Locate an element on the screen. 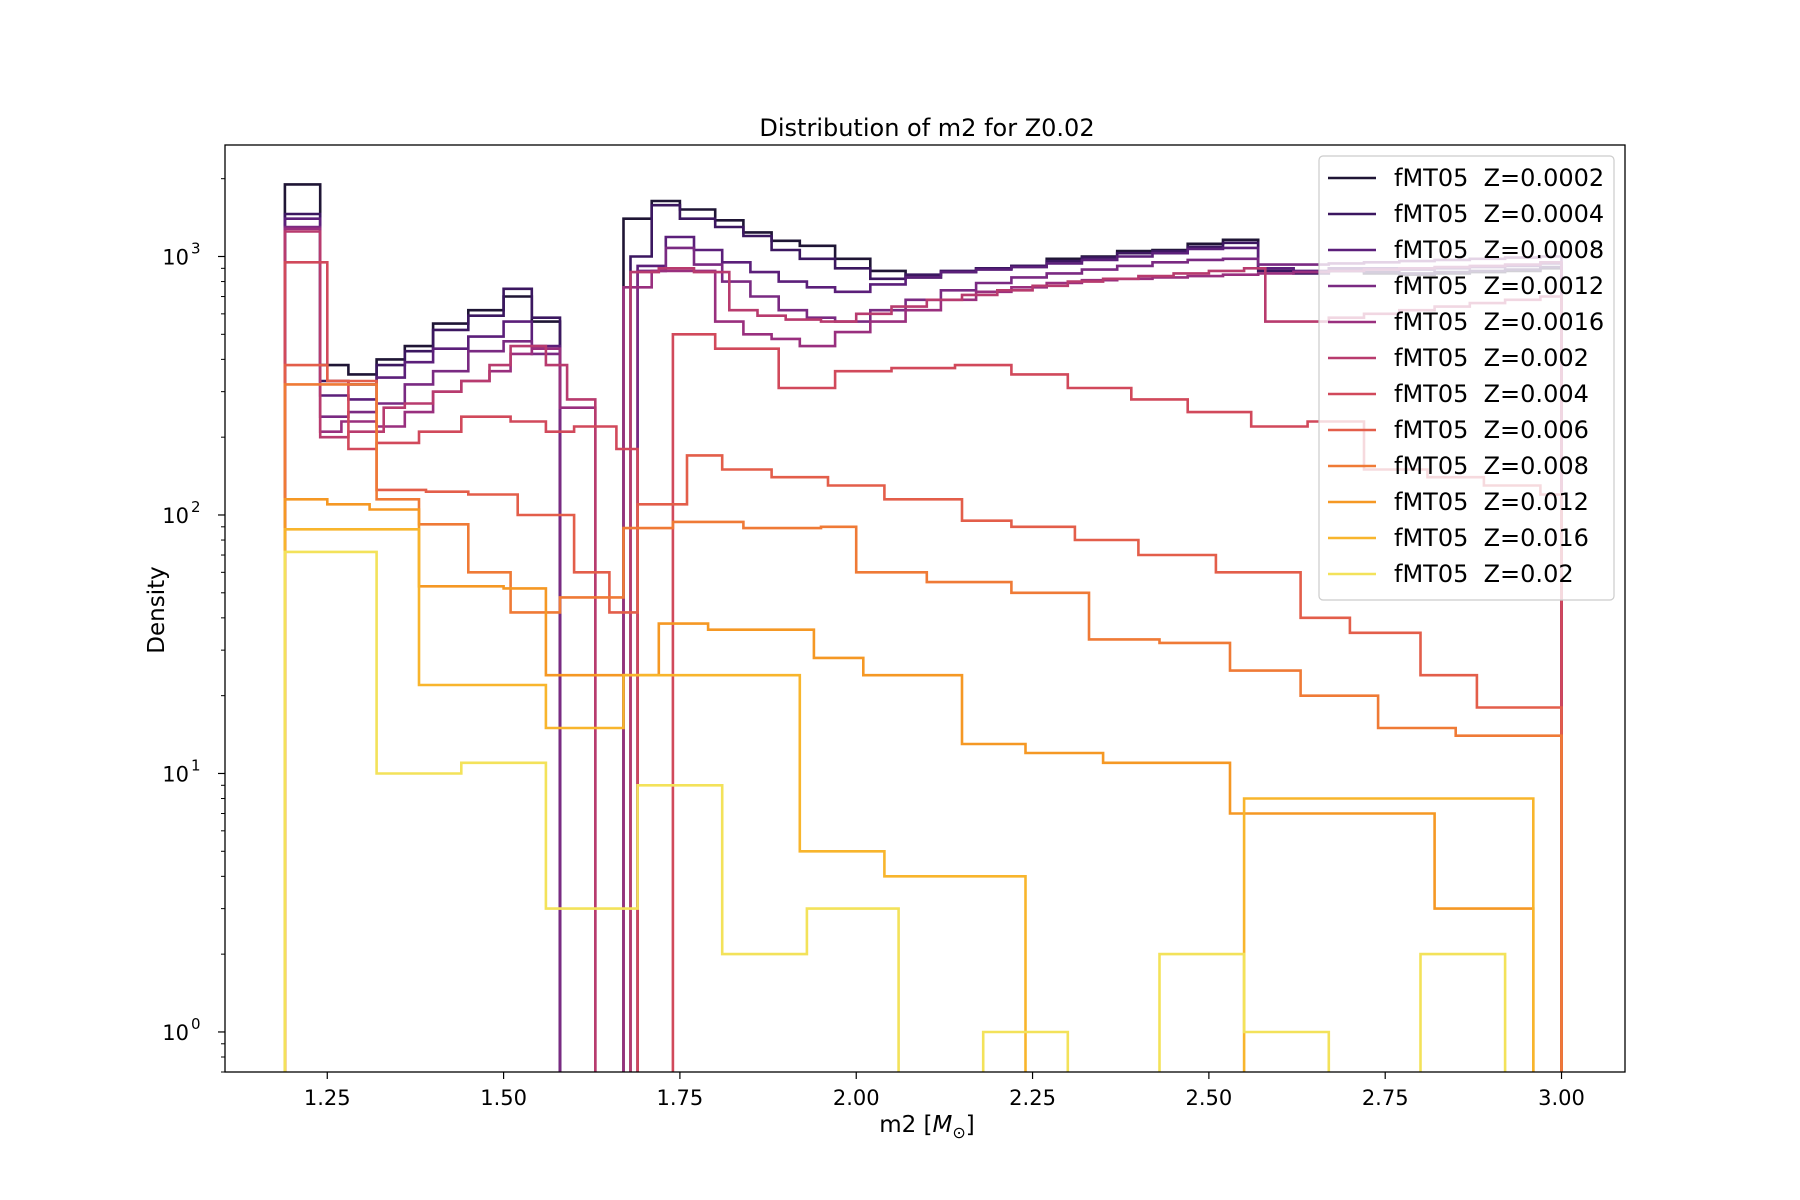  x-tick-label: 1.25 is located at coordinates (327, 1098).